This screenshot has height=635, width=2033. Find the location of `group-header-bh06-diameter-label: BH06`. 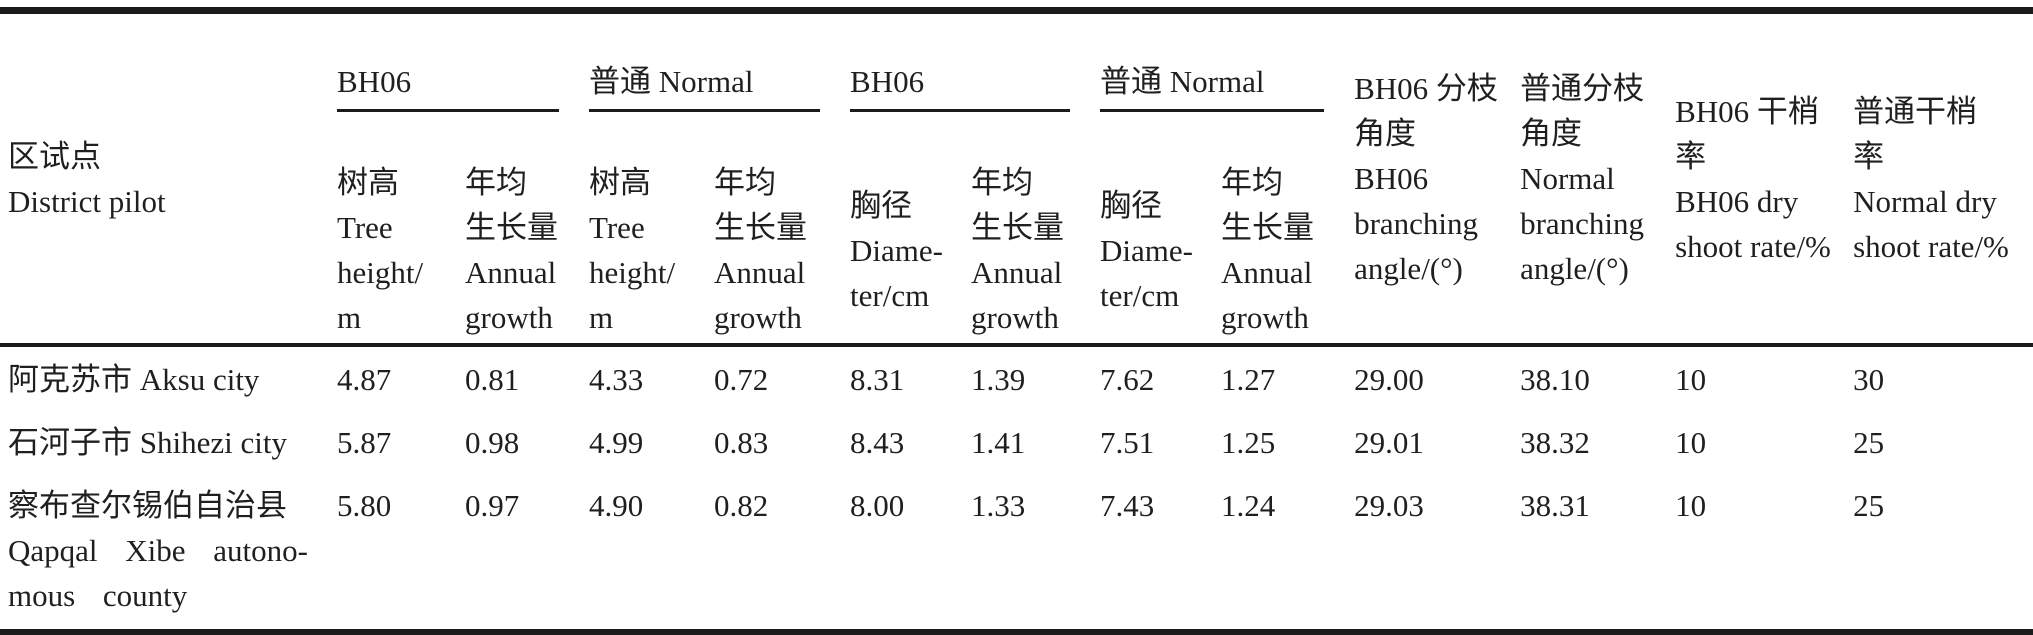

group-header-bh06-diameter-label: BH06 is located at coordinates (960, 85).